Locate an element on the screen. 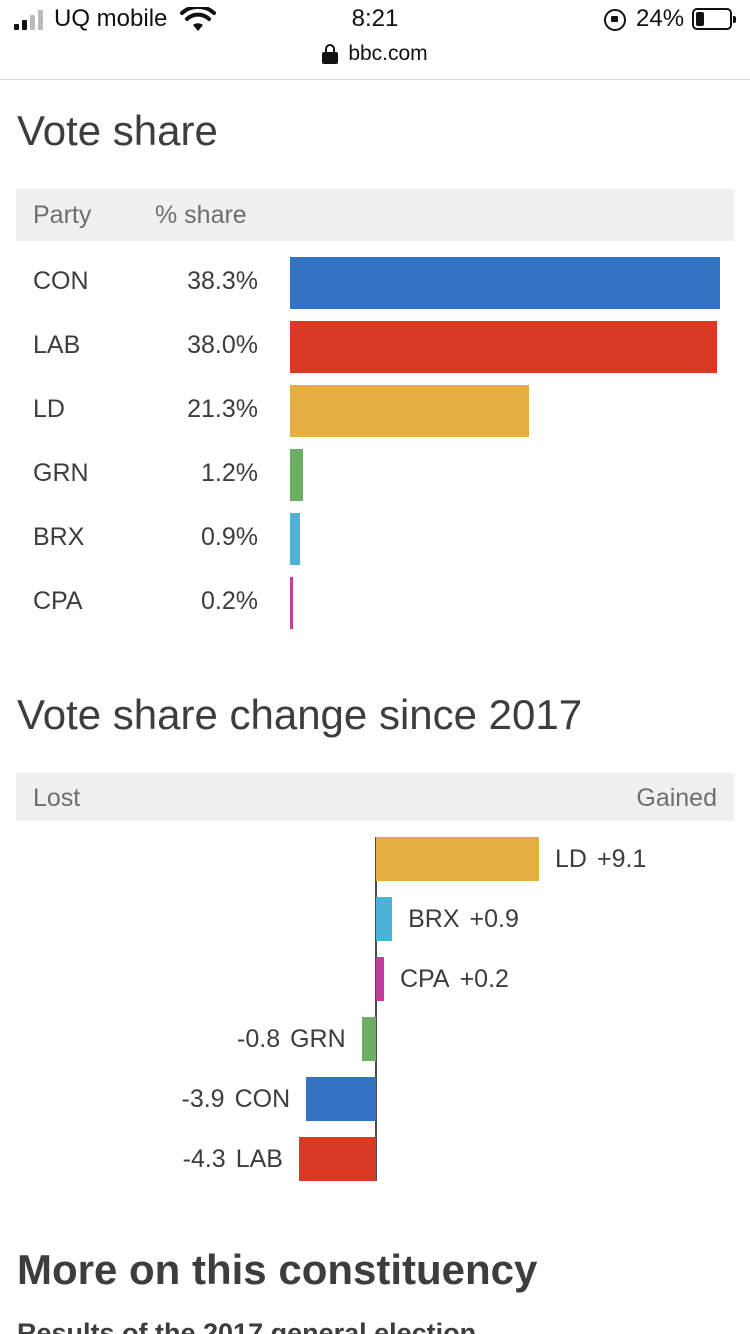  change-label-brx: BRX +0.9 is located at coordinates (458, 919).